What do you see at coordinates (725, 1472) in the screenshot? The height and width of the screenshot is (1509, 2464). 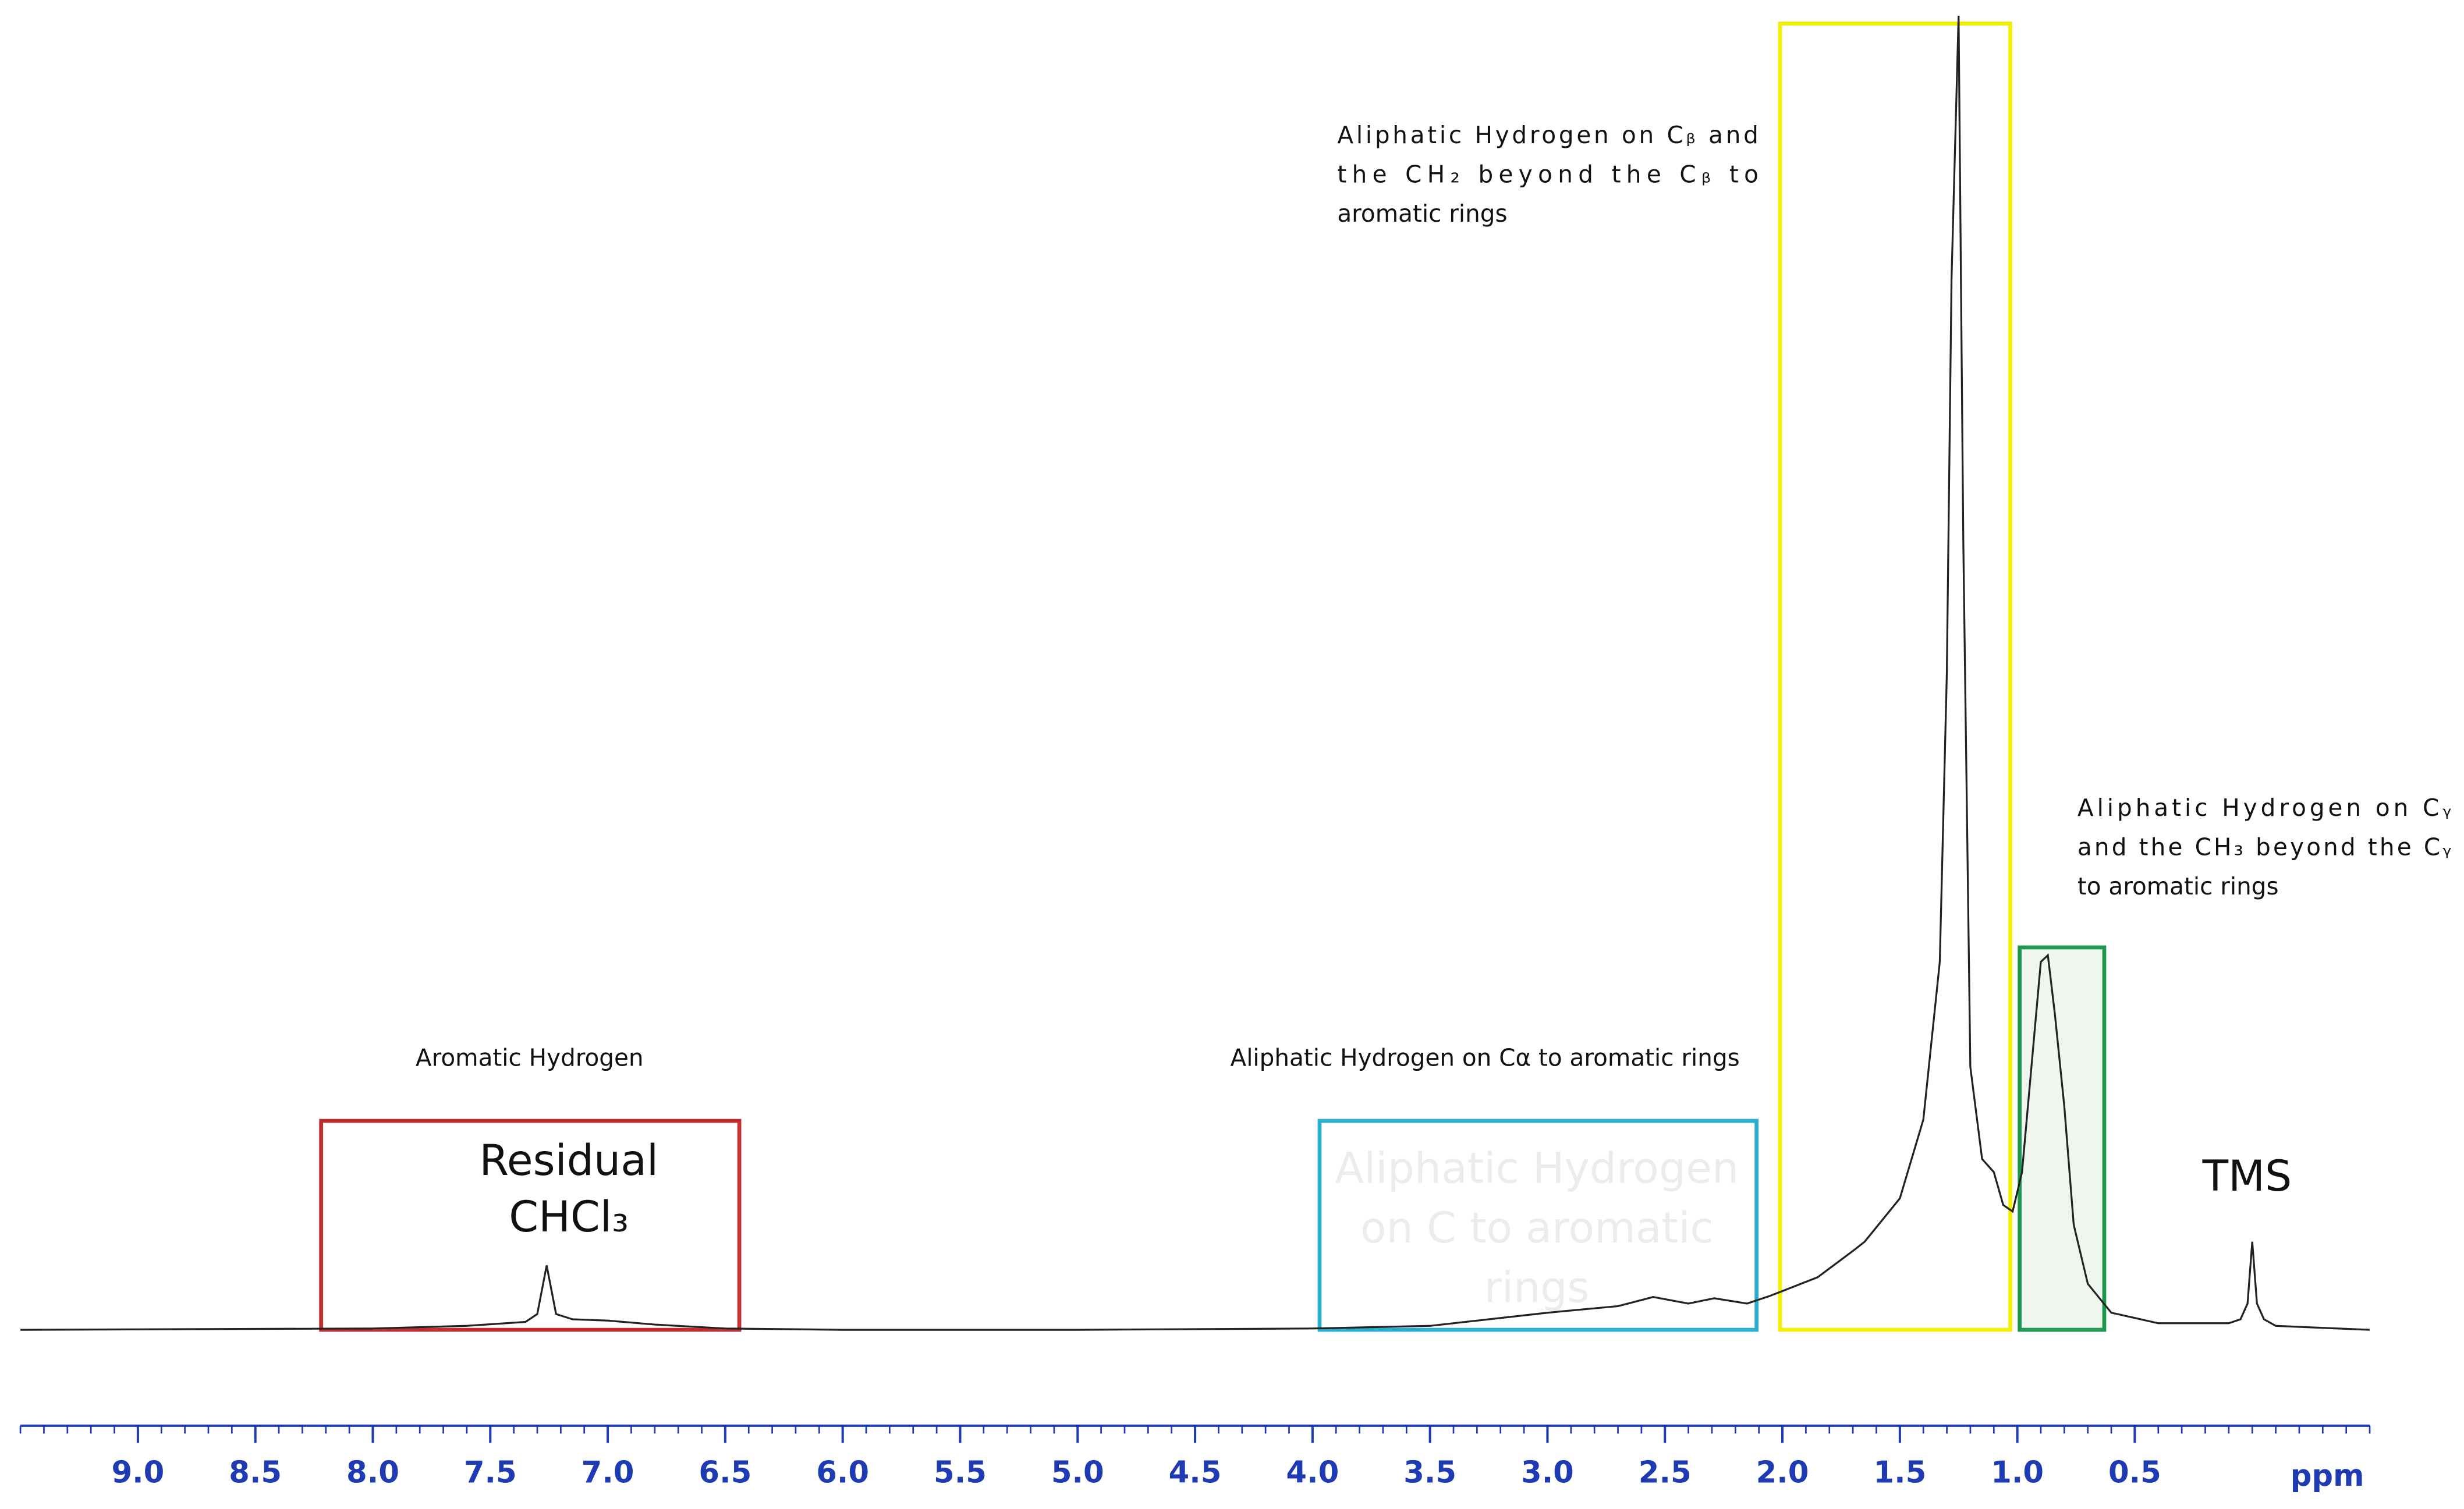 I see `x-tick-label: 6.5` at bounding box center [725, 1472].